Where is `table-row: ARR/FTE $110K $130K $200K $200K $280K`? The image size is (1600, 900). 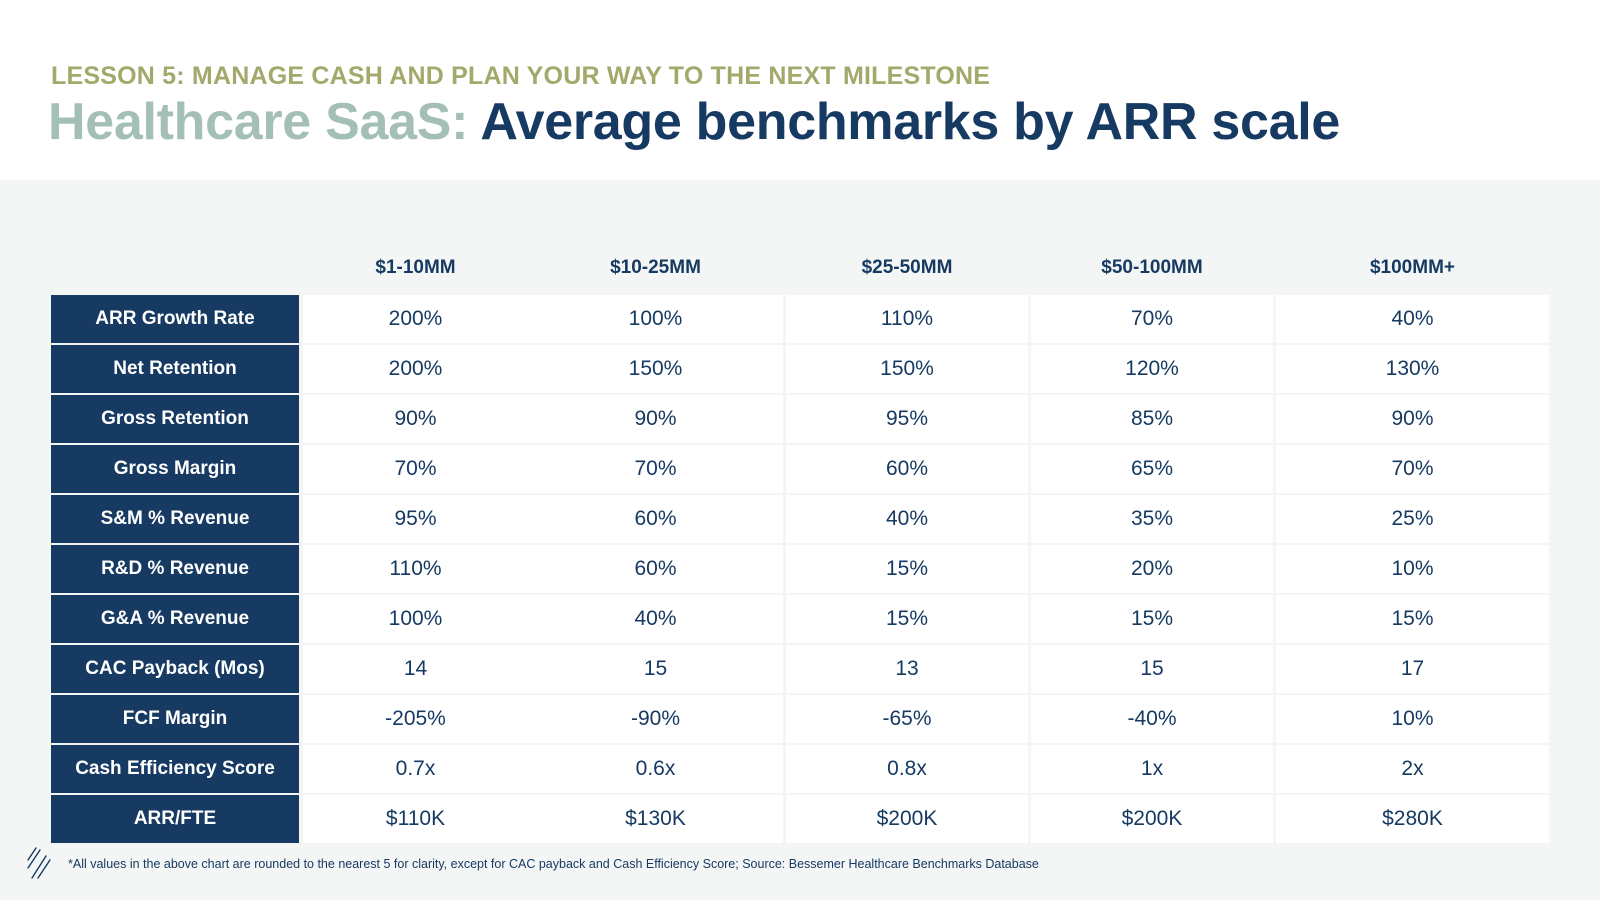
table-row: ARR/FTE $110K $130K $200K $200K $280K is located at coordinates (800, 819).